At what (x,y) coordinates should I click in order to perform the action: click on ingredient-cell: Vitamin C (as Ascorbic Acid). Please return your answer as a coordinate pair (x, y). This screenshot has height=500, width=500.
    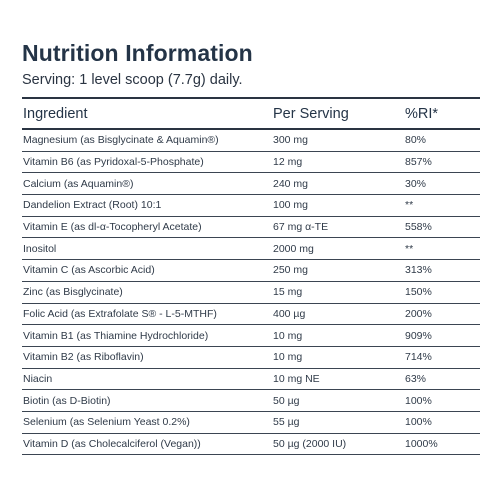
    Looking at the image, I should click on (89, 270).